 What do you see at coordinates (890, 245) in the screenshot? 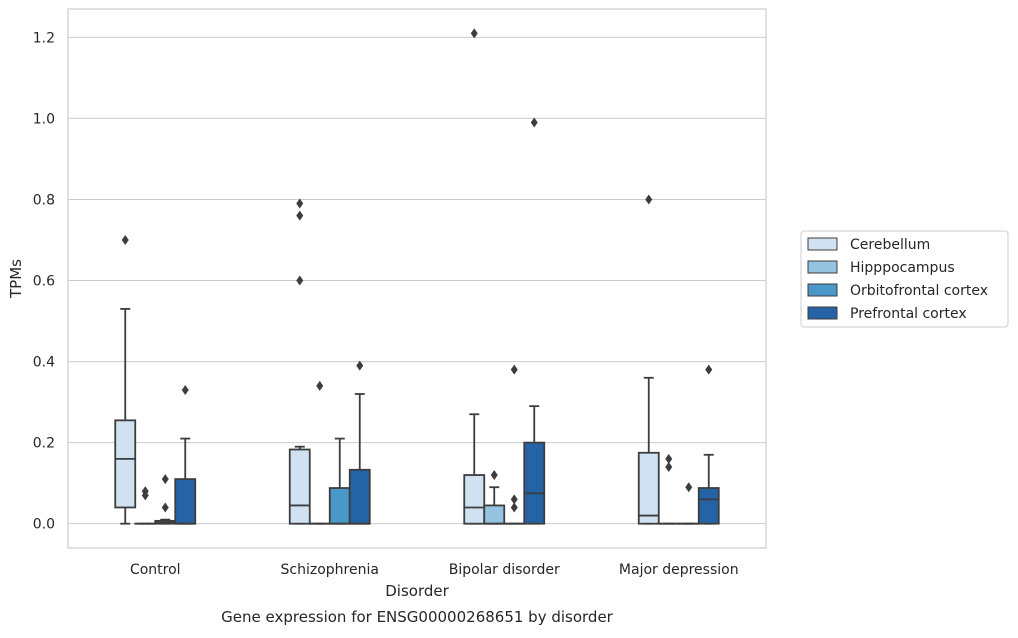
I see `legend-label: Cerebellum` at bounding box center [890, 245].